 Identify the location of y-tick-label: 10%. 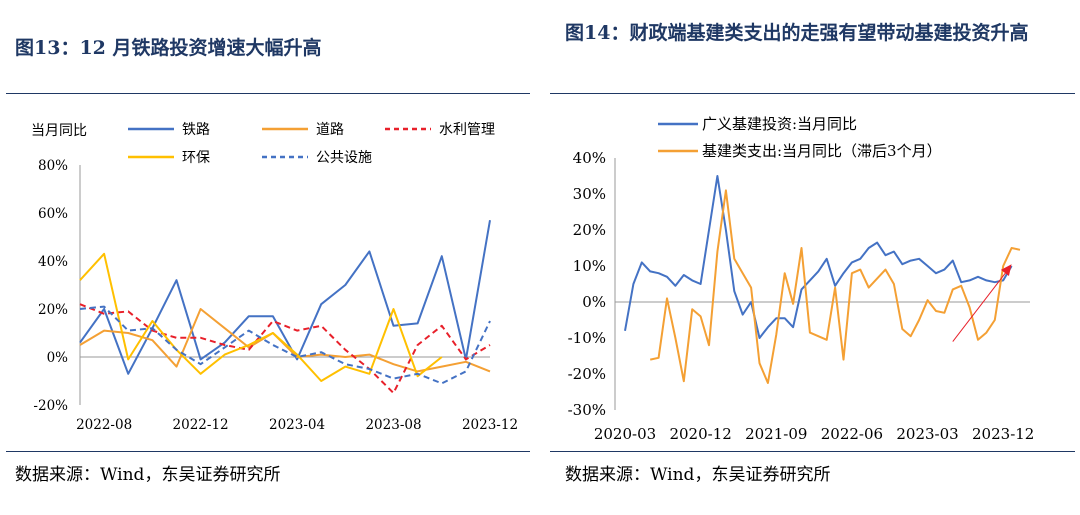
(589, 266).